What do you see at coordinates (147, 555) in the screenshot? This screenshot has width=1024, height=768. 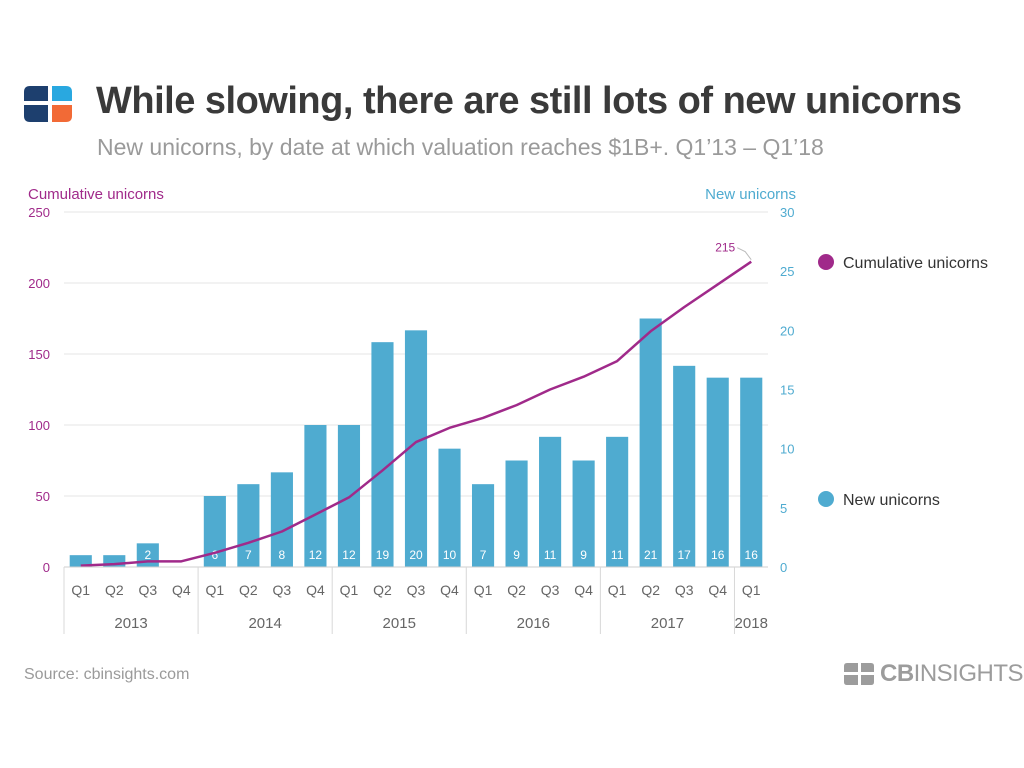 I see `bar-value-label: 2` at bounding box center [147, 555].